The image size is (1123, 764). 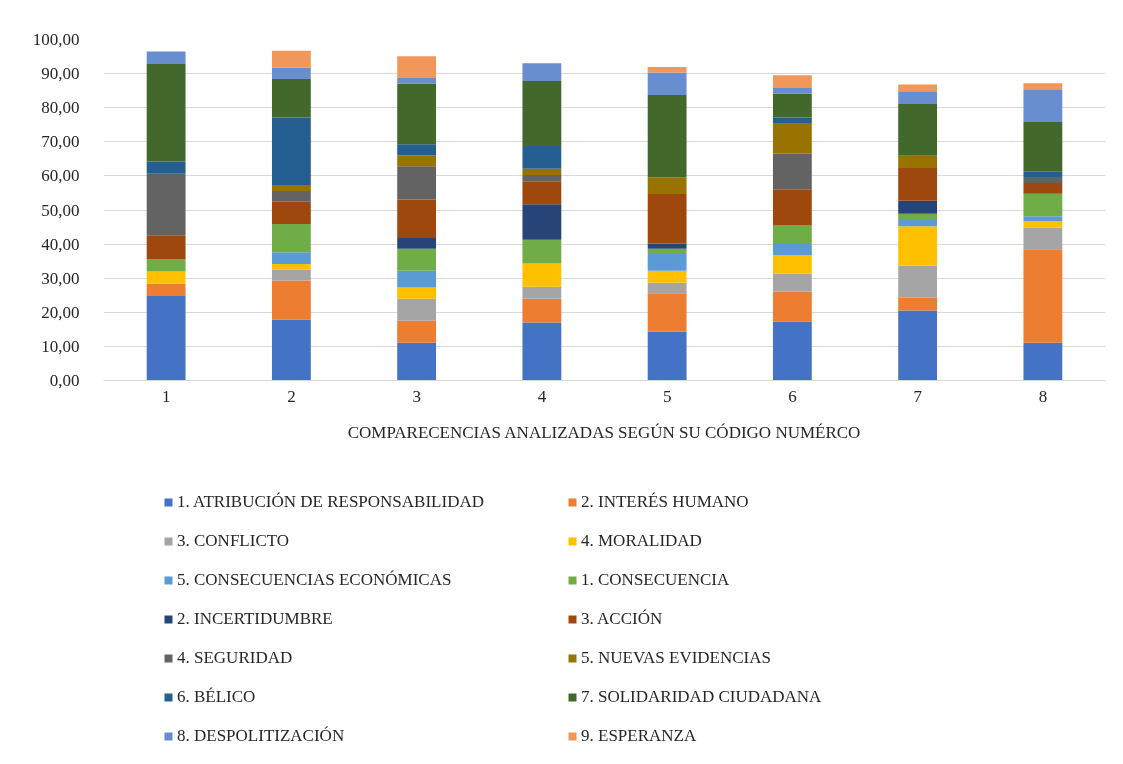 I want to click on y-tick-label: 20,00, so click(x=60, y=312).